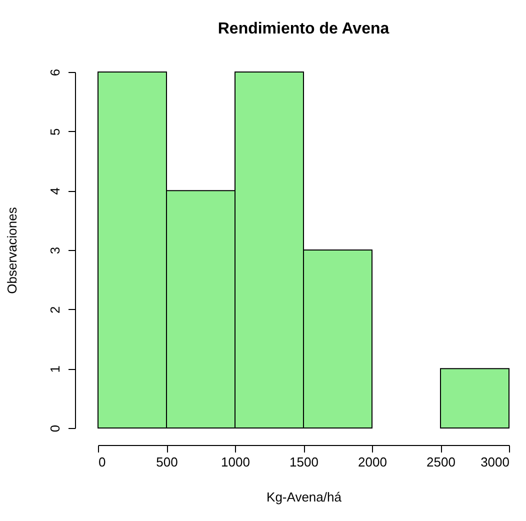 This screenshot has width=526, height=521. What do you see at coordinates (55, 132) in the screenshot?
I see `y-tick-label: 5` at bounding box center [55, 132].